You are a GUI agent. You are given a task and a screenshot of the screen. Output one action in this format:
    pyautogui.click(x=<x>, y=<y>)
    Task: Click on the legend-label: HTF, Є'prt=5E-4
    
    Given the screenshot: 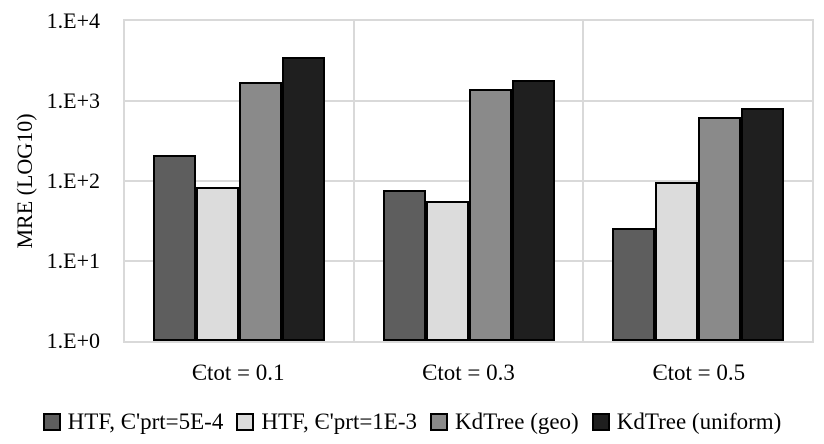 What is the action you would take?
    pyautogui.click(x=145, y=421)
    